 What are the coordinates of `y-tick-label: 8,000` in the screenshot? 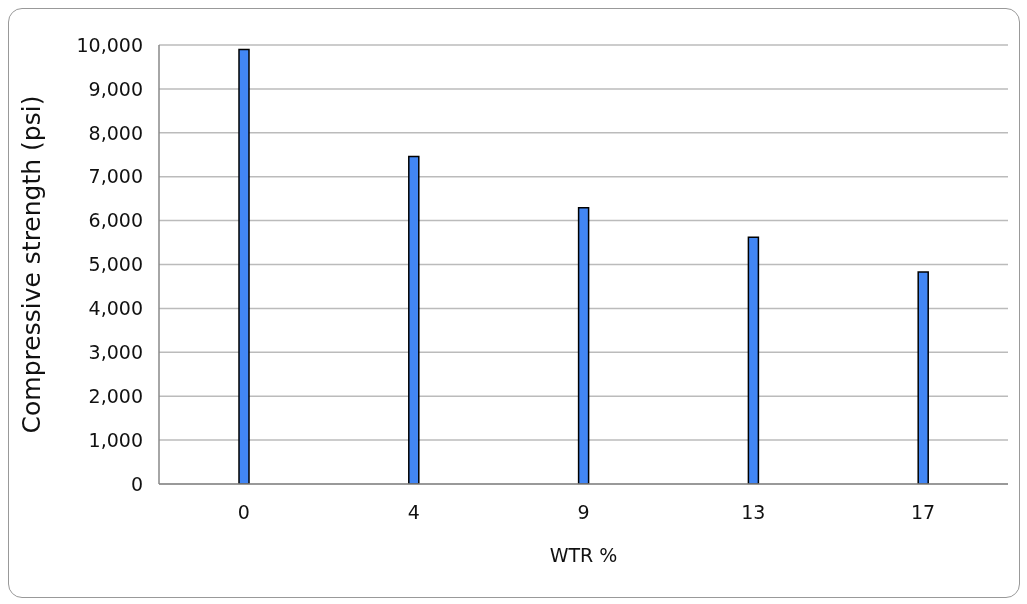 It's located at (115, 132).